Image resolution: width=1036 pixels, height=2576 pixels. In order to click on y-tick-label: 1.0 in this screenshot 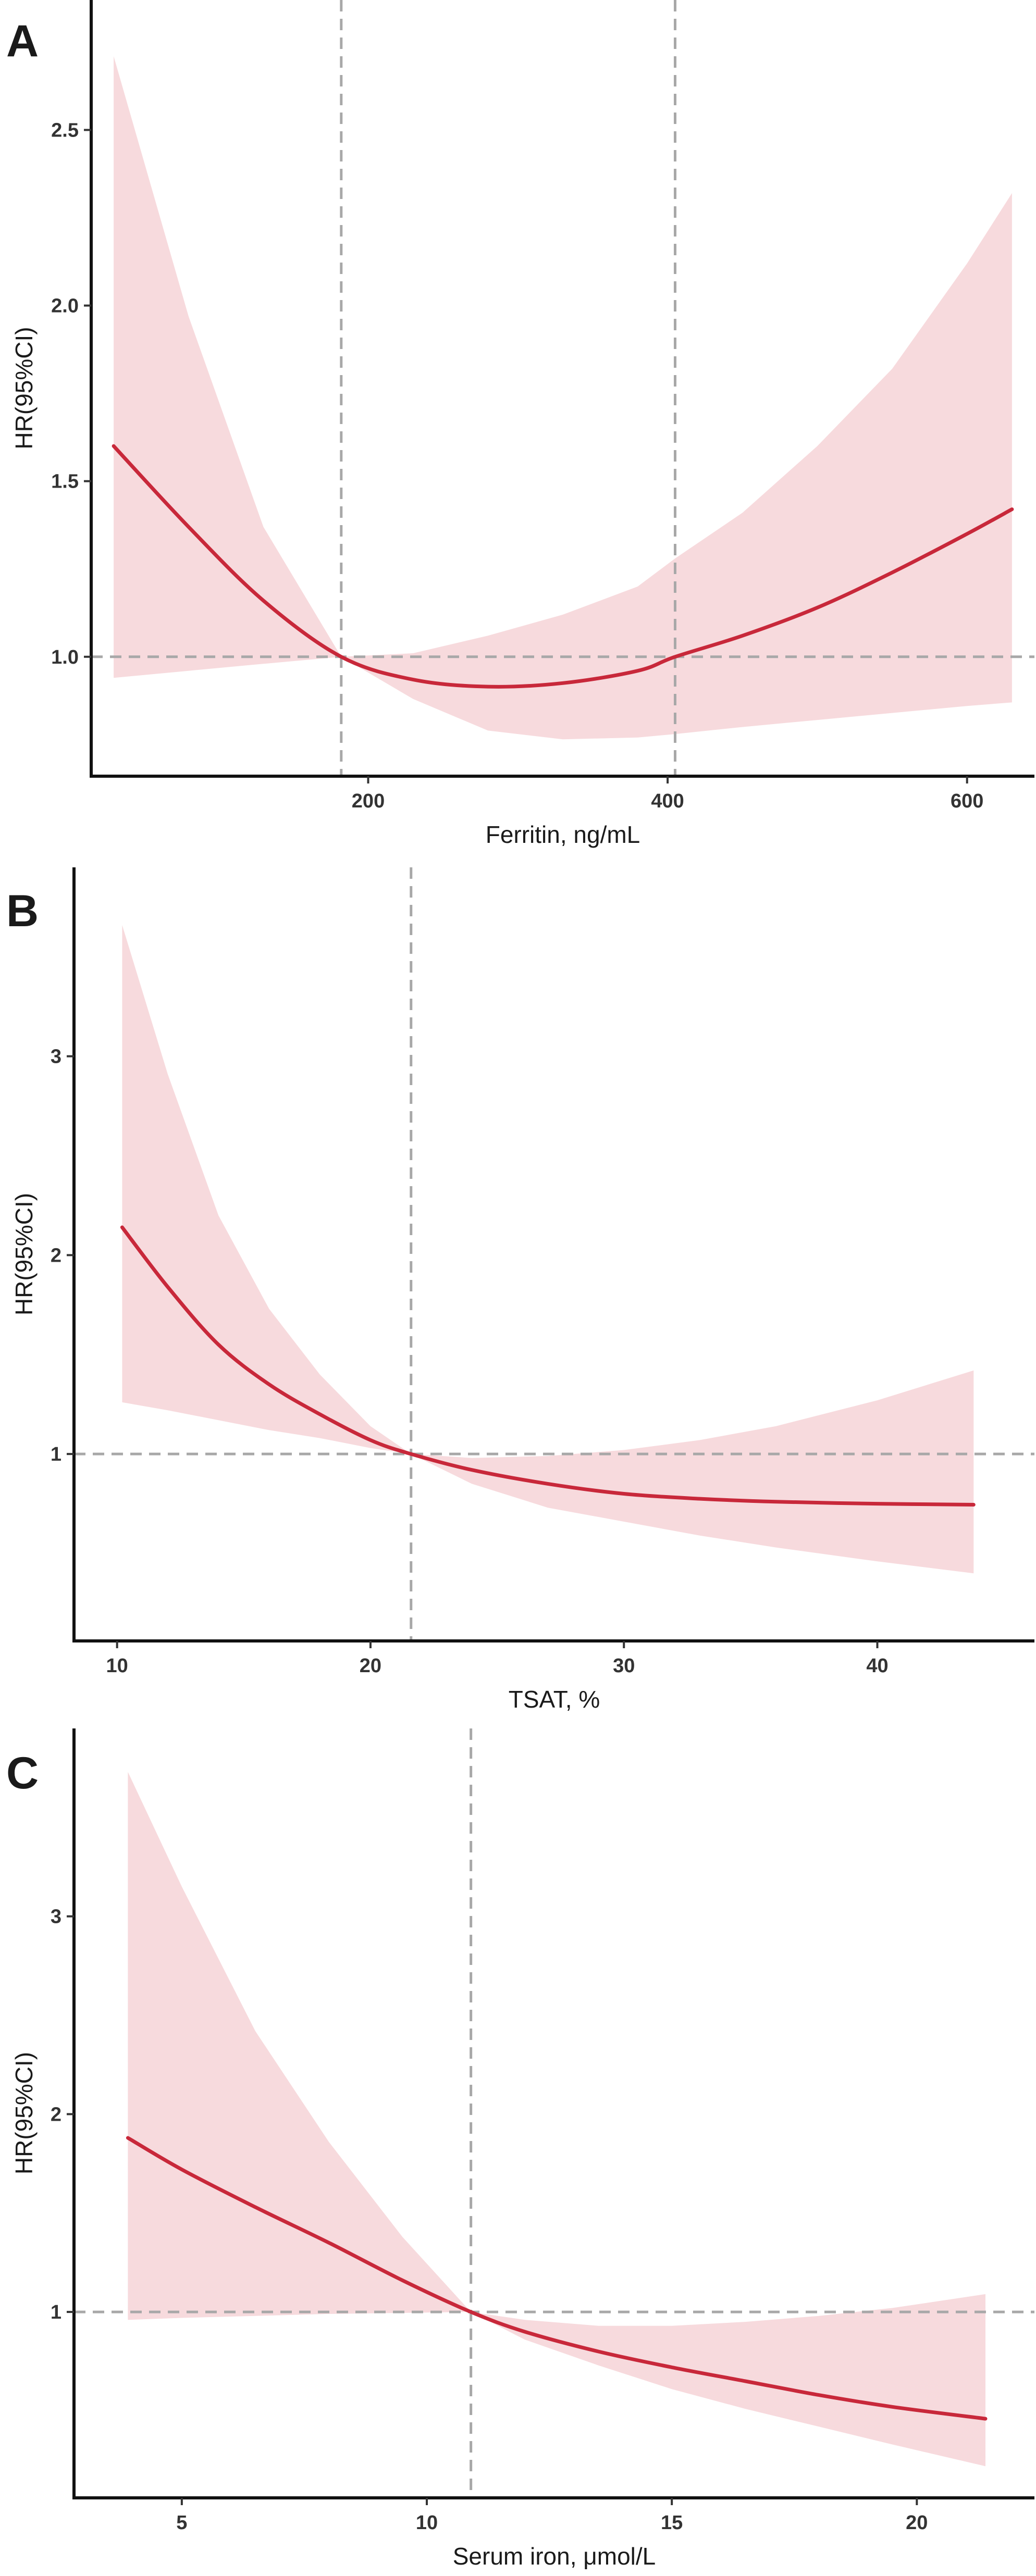, I will do `click(65, 657)`.